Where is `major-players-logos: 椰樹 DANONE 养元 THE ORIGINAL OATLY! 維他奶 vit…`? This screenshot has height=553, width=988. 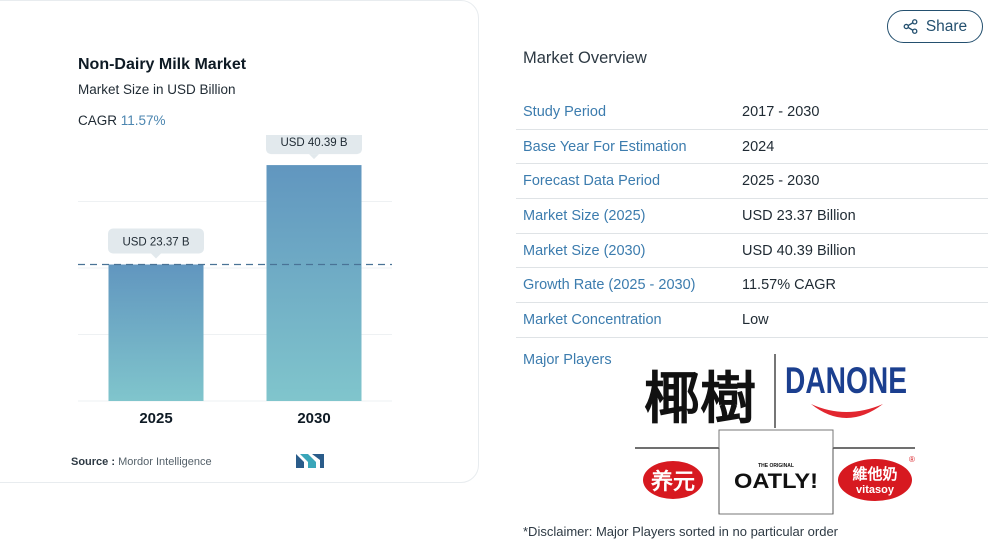
major-players-logos: 椰樹 DANONE 养元 THE ORIGINAL OATLY! 維他奶 vit… is located at coordinates (775, 434).